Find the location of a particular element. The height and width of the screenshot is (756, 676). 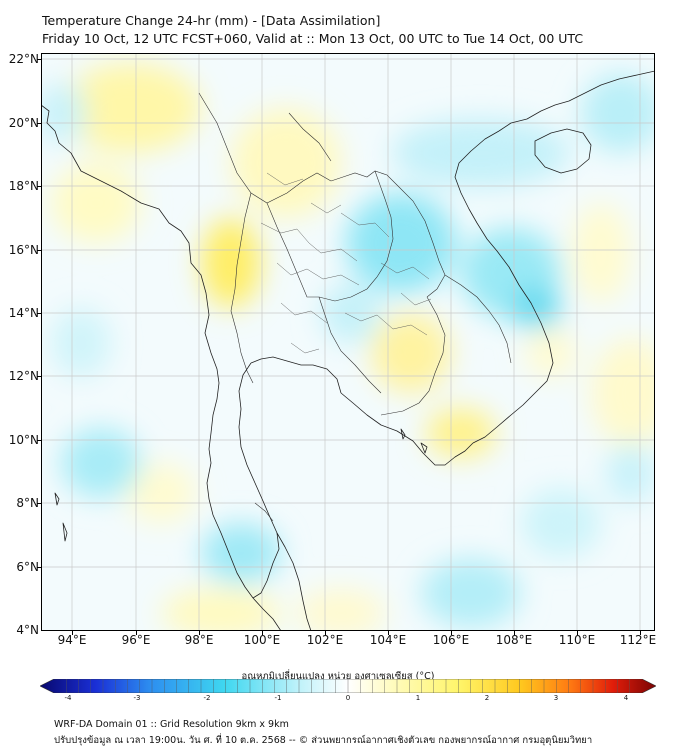

colorbar-tick-label: -2 is located at coordinates (207, 698).